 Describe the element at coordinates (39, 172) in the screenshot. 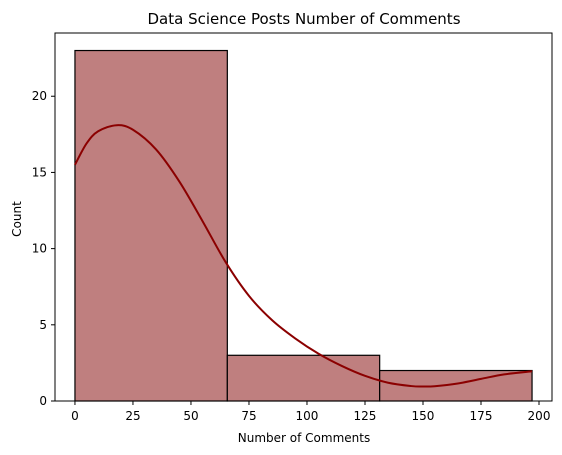

I see `y-tick-label: 15` at that location.